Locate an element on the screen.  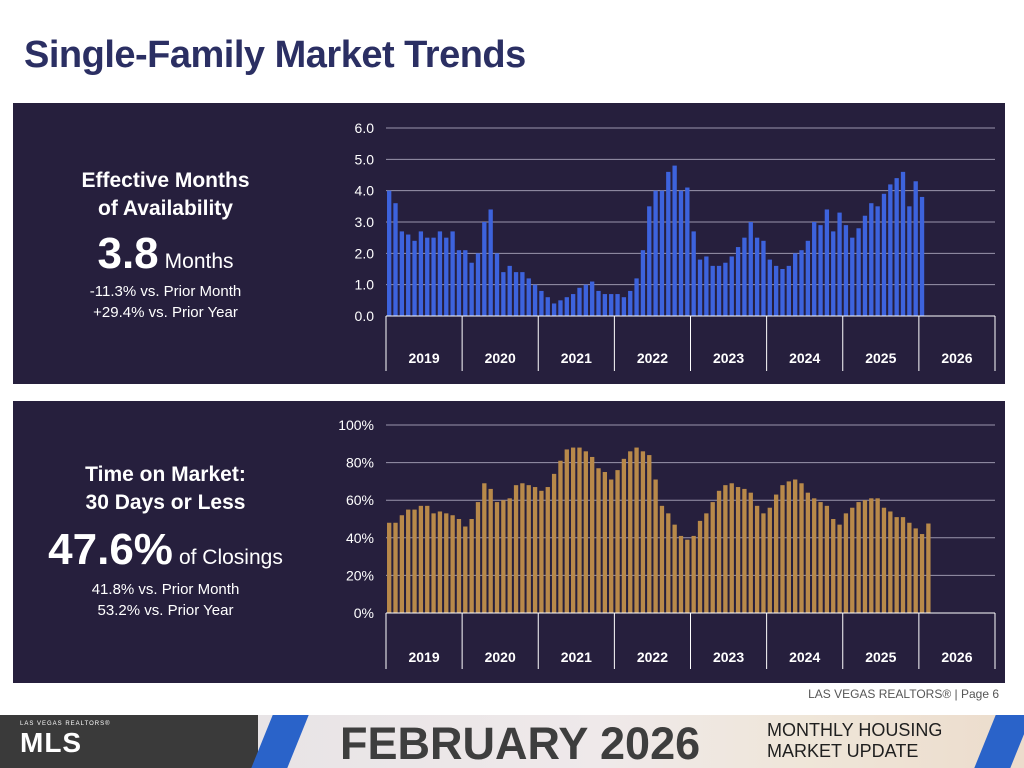
banner-stripe-left is located at coordinates (280, 741).